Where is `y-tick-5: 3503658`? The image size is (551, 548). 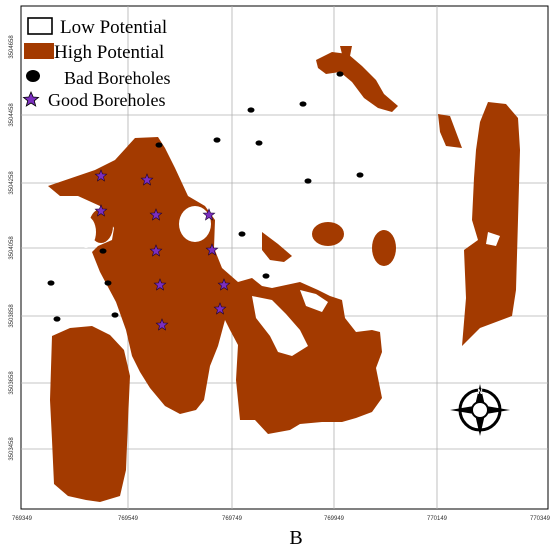
y-tick-5: 3503658 is located at coordinates (12, 383).